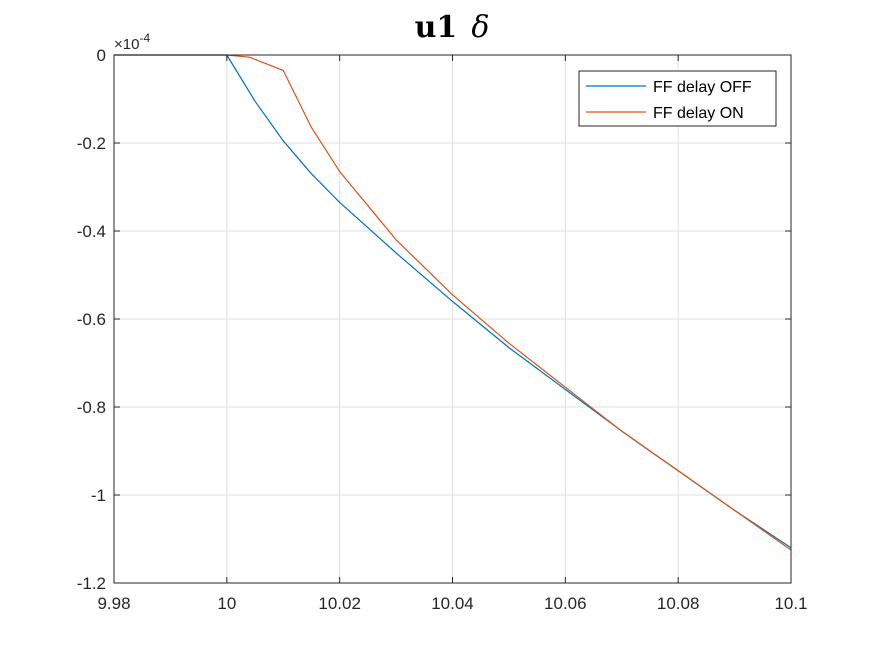 Image resolution: width=875 pixels, height=656 pixels. What do you see at coordinates (565, 603) in the screenshot?
I see `x-tick-label: 10.06` at bounding box center [565, 603].